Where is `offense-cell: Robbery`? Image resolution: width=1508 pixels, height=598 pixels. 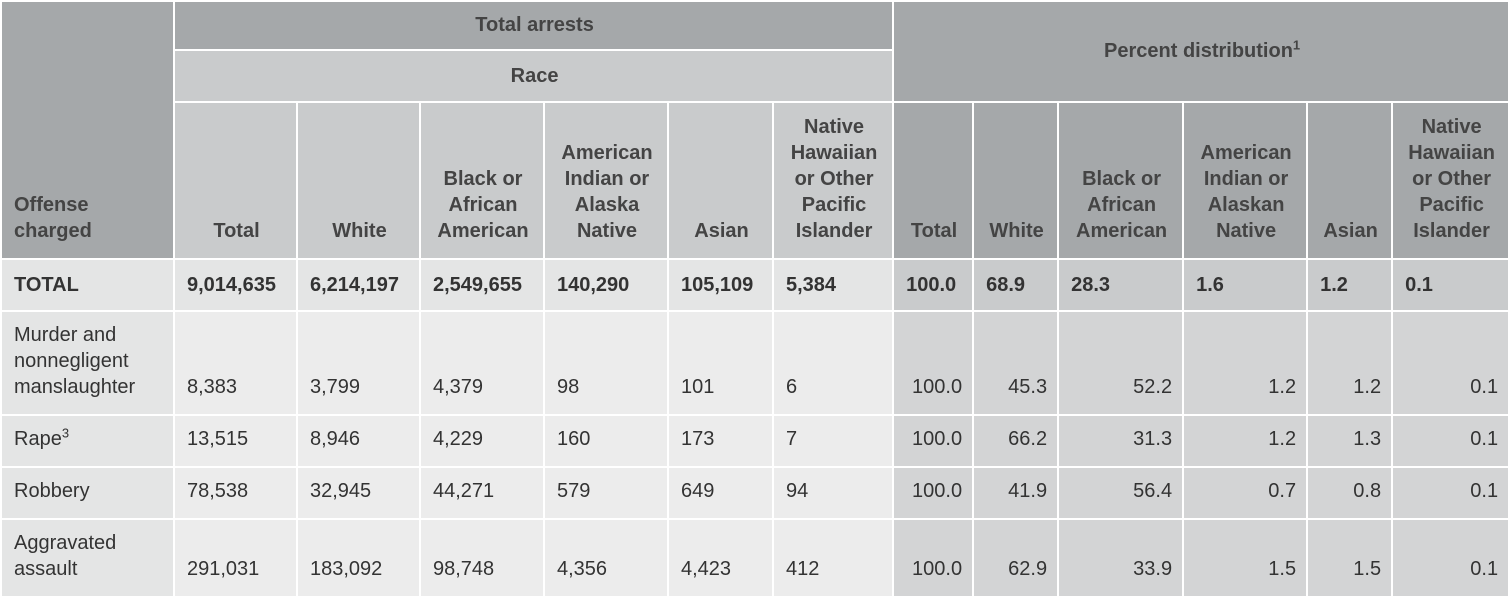 offense-cell: Robbery is located at coordinates (87, 493).